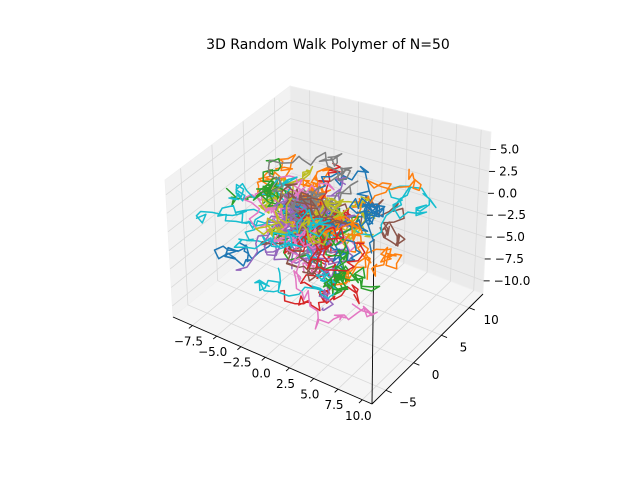 The height and width of the screenshot is (480, 640). What do you see at coordinates (427, 349) in the screenshot?
I see `y-axis-line` at bounding box center [427, 349].